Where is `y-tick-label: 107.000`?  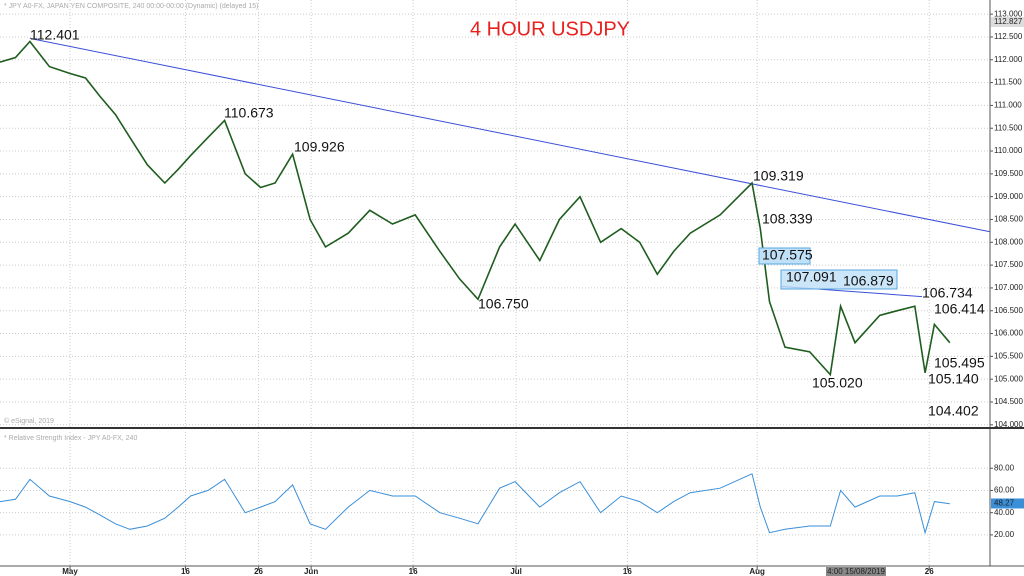
y-tick-label: 107.000 is located at coordinates (1008, 287).